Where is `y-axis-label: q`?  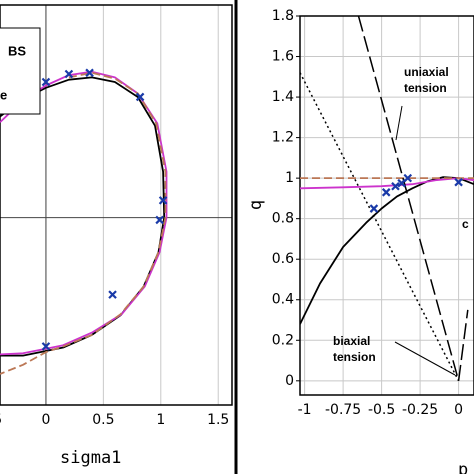
y-axis-label: q is located at coordinates (256, 205).